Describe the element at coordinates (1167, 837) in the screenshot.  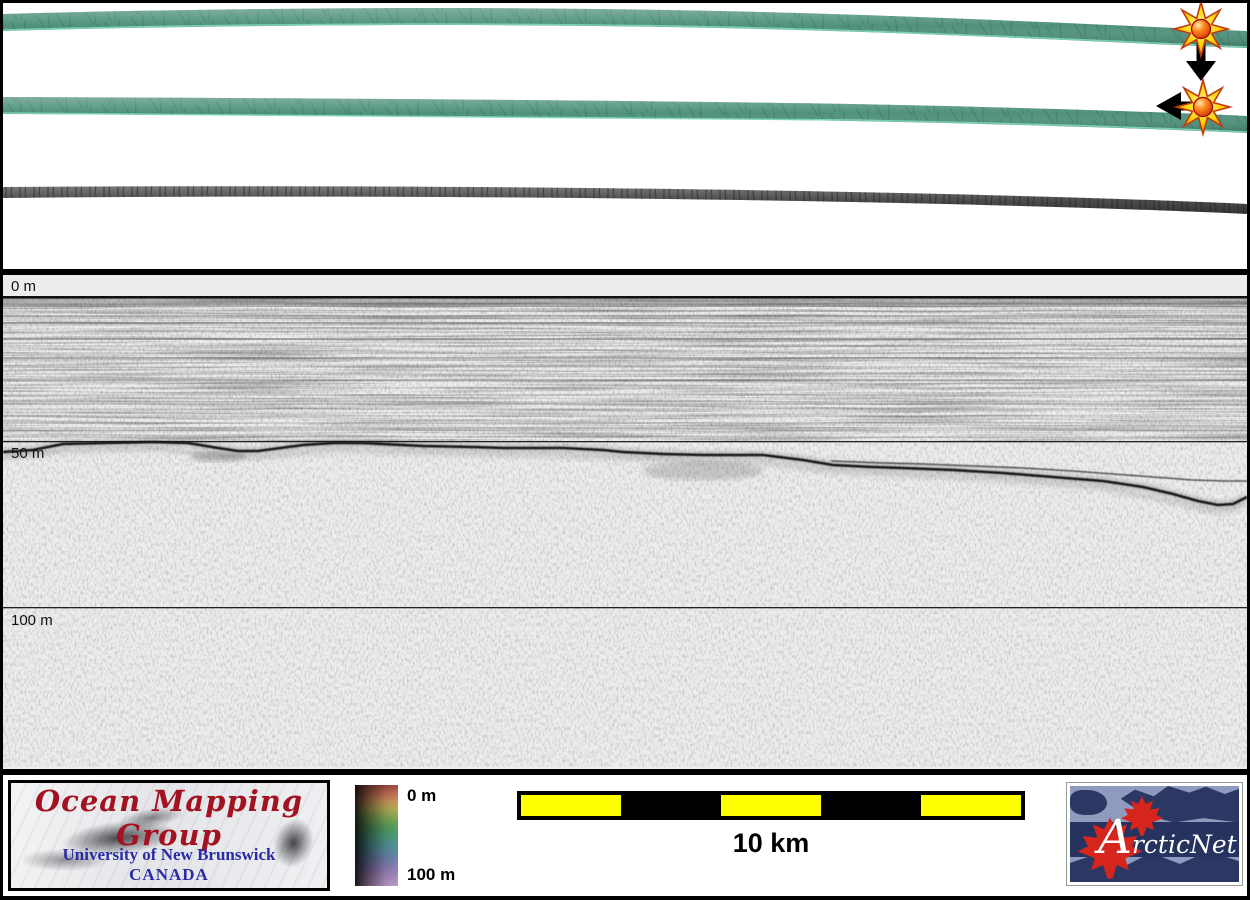
I see `arcticnet-wordmark: ArcticNet` at that location.